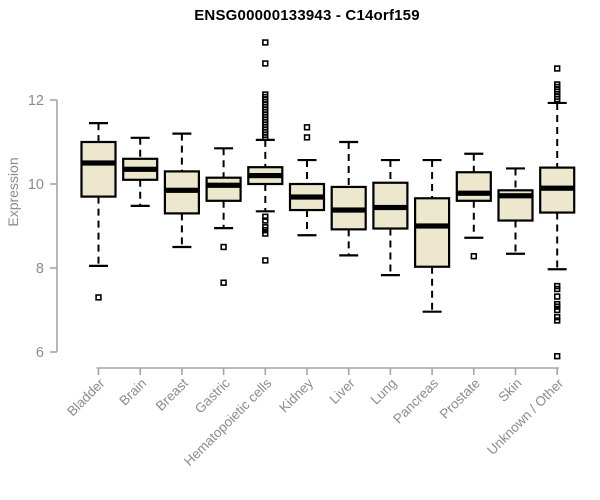  Describe the element at coordinates (86, 397) in the screenshot. I see `x-tick-label: Bladder` at that location.